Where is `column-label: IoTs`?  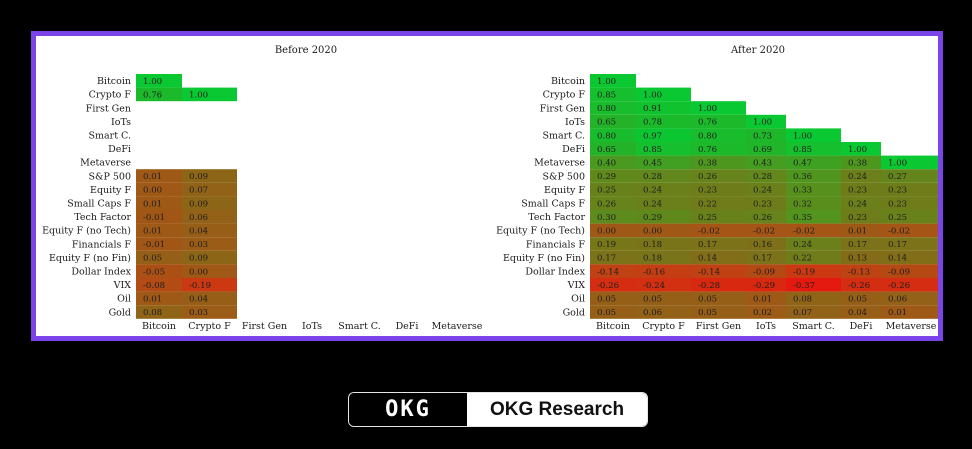 column-label: IoTs is located at coordinates (312, 326).